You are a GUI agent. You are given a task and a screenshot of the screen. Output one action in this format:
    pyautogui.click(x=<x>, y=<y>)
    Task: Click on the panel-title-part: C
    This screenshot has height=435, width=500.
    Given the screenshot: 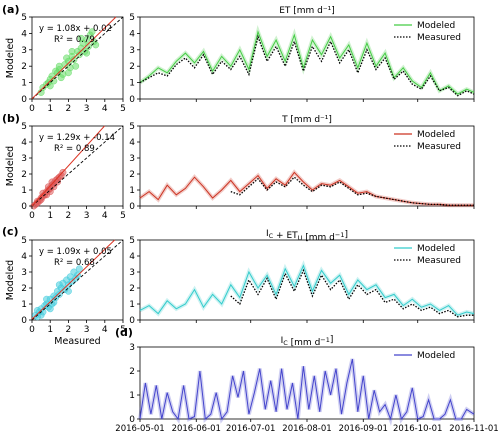 What is the action you would take?
    pyautogui.click(x=285, y=343)
    